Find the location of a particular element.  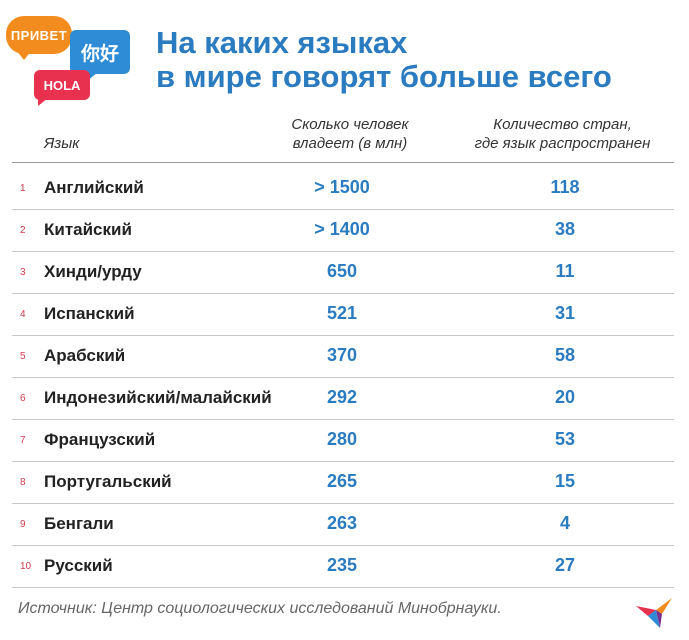

row-speakers: 650 is located at coordinates (342, 271).